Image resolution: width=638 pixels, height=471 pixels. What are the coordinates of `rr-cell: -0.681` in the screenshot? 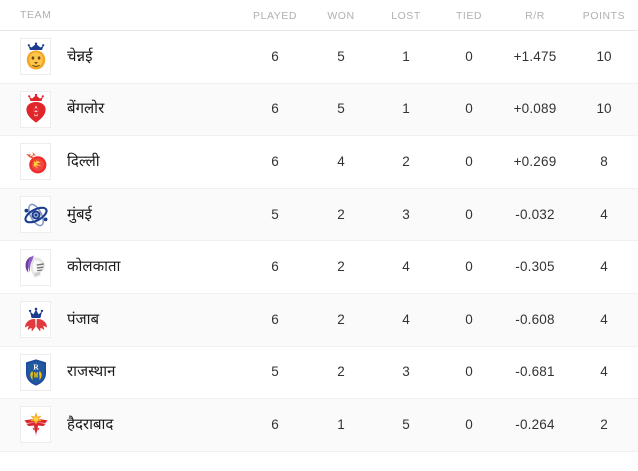 It's located at (535, 372).